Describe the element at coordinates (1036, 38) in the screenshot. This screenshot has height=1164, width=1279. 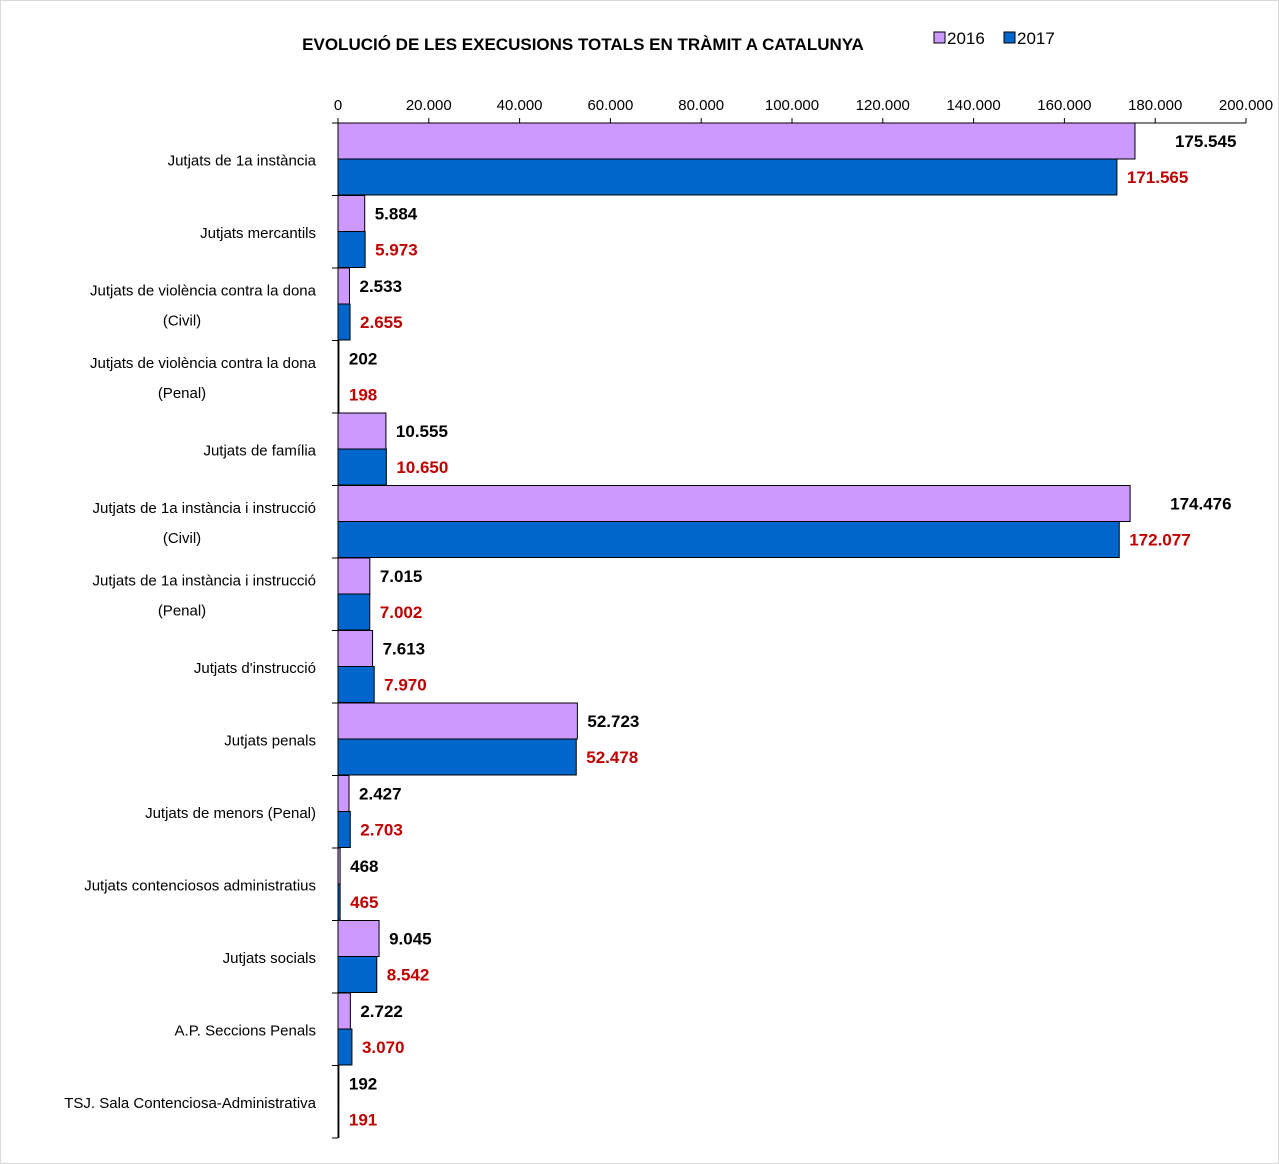
I see `legend-label-2017: 2017` at that location.